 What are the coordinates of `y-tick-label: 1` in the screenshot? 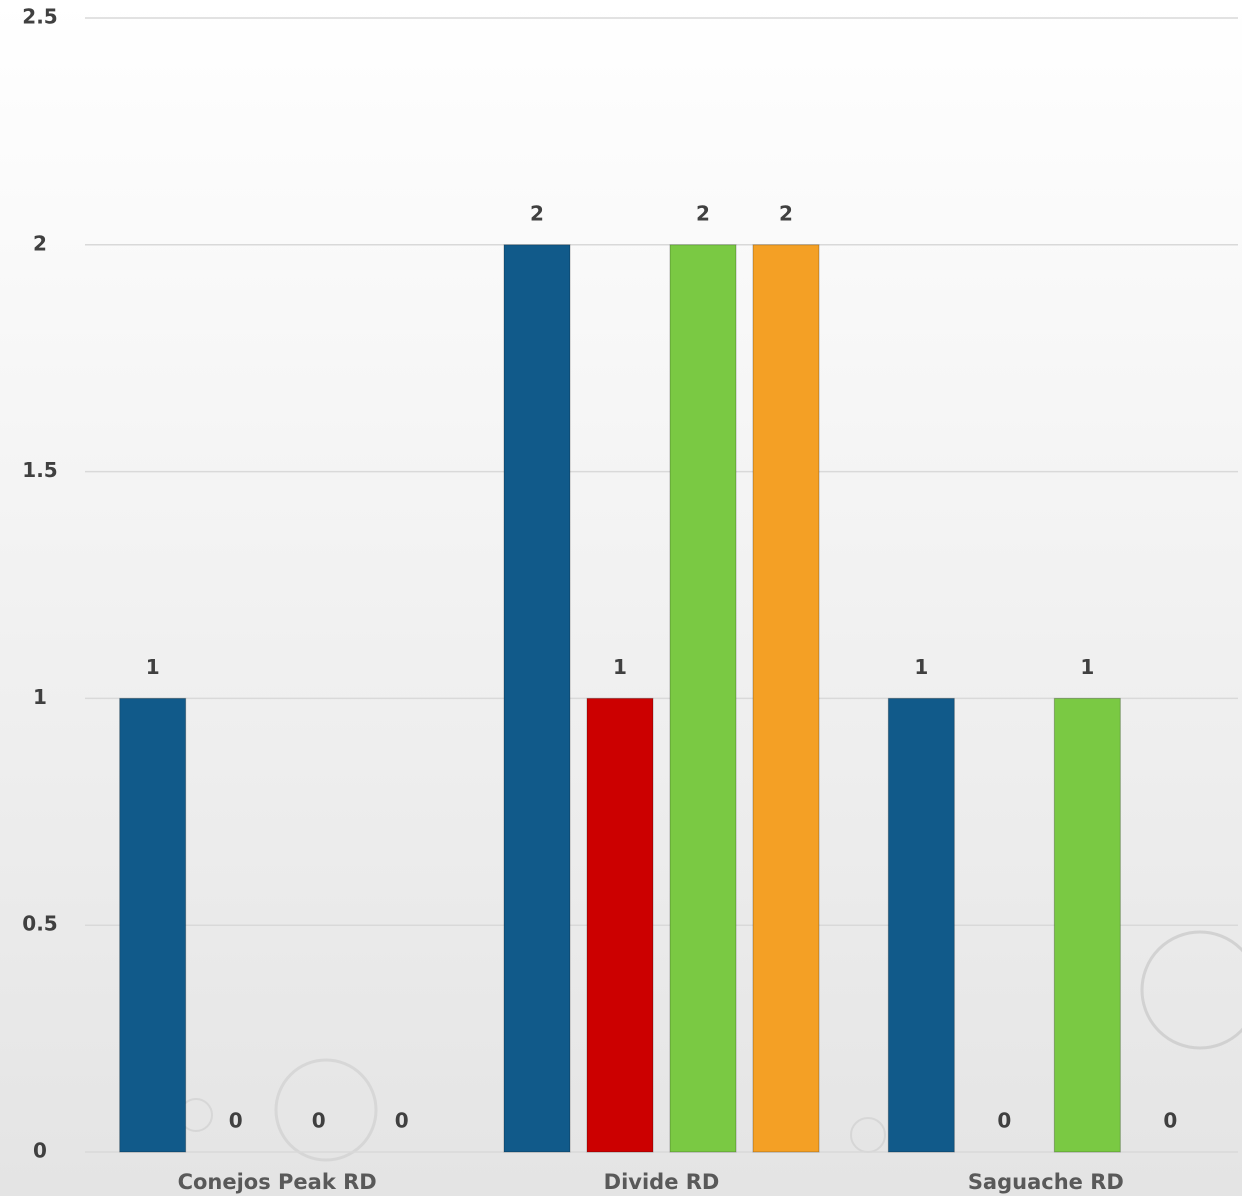 It's located at (40, 697).